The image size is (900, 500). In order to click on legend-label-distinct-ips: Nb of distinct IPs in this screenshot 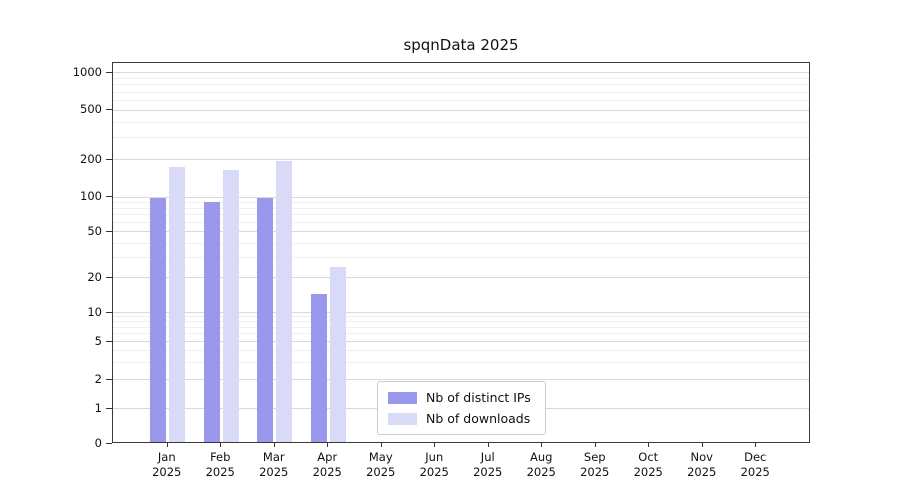, I will do `click(478, 397)`.